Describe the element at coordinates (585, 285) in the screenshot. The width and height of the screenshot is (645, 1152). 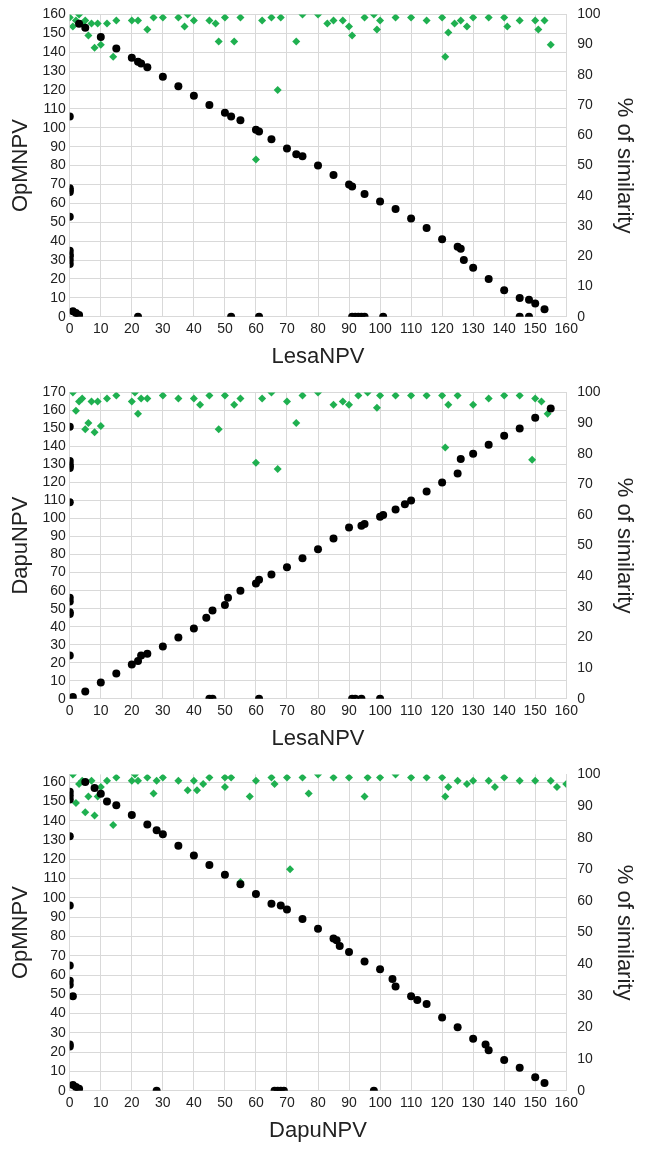
I see `y2-tick-label: 10` at that location.